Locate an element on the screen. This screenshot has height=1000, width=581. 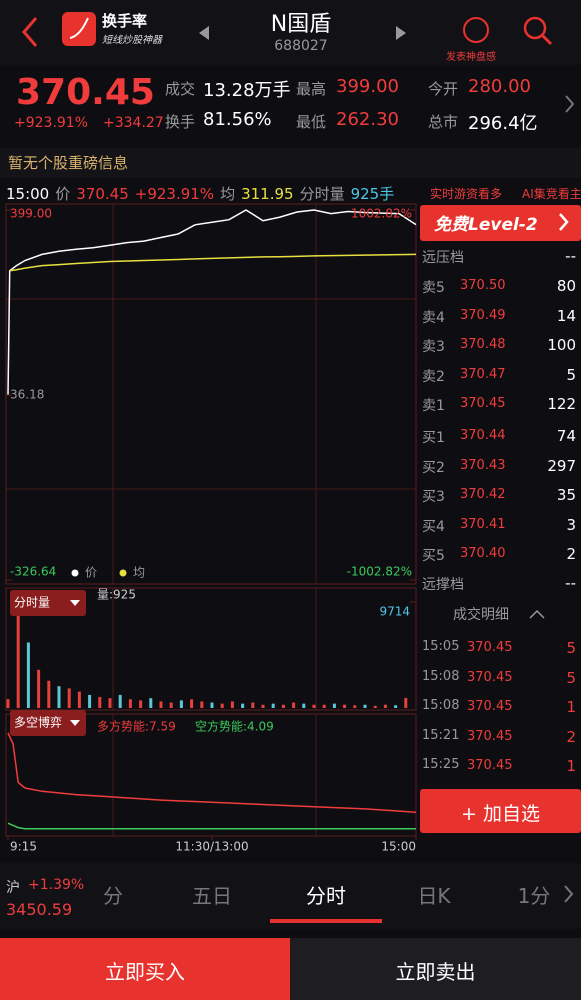
add-button is located at coordinates (500, 811).